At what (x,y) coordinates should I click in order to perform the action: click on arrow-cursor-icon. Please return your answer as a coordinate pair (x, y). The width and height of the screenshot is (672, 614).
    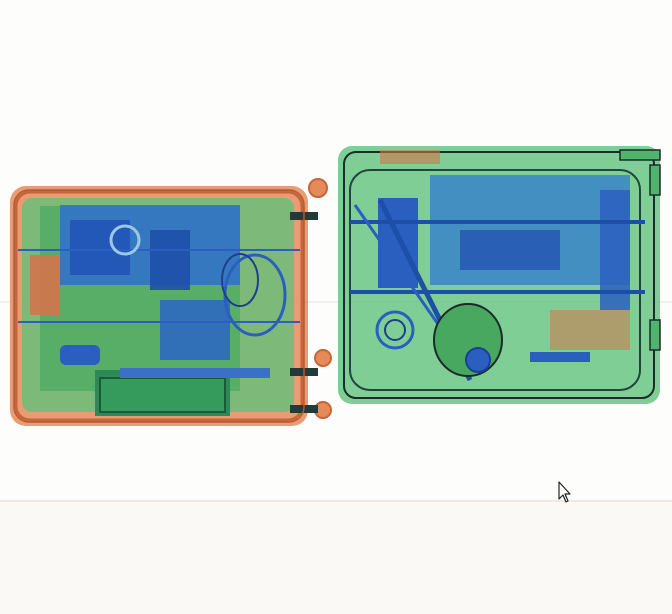
    Looking at the image, I should click on (564, 492).